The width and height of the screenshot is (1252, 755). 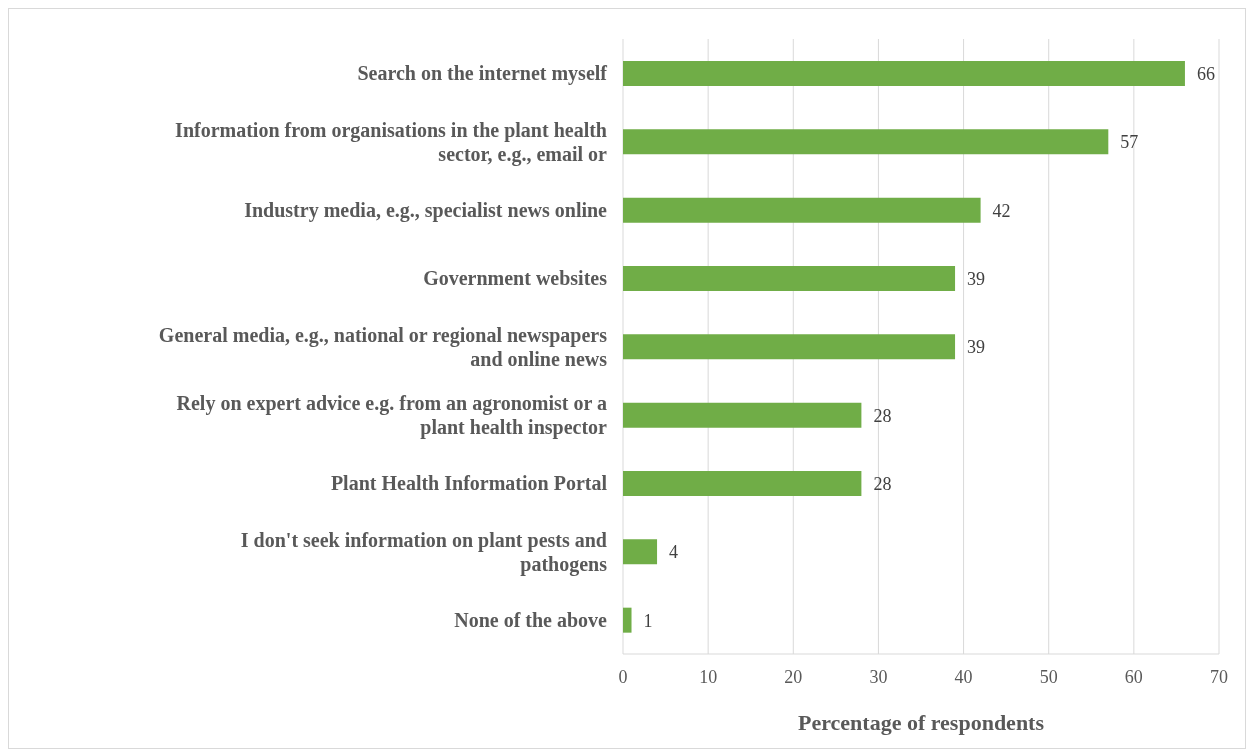 What do you see at coordinates (1133, 676) in the screenshot?
I see `x-tick-label: 60` at bounding box center [1133, 676].